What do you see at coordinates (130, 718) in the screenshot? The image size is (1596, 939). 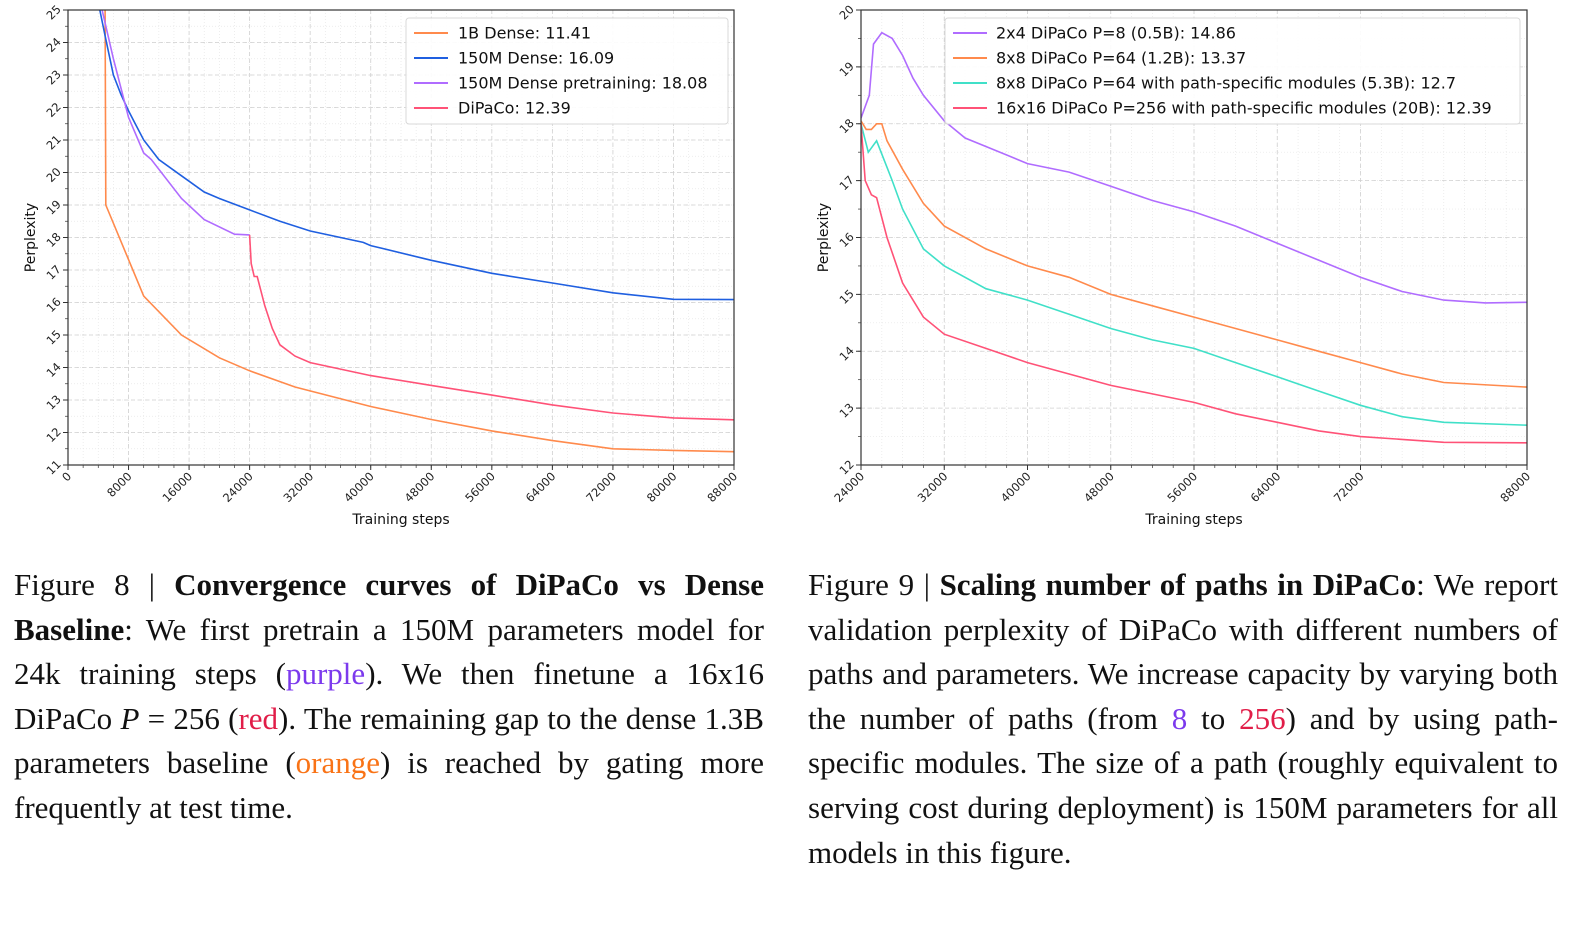 I see `math-p: P` at bounding box center [130, 718].